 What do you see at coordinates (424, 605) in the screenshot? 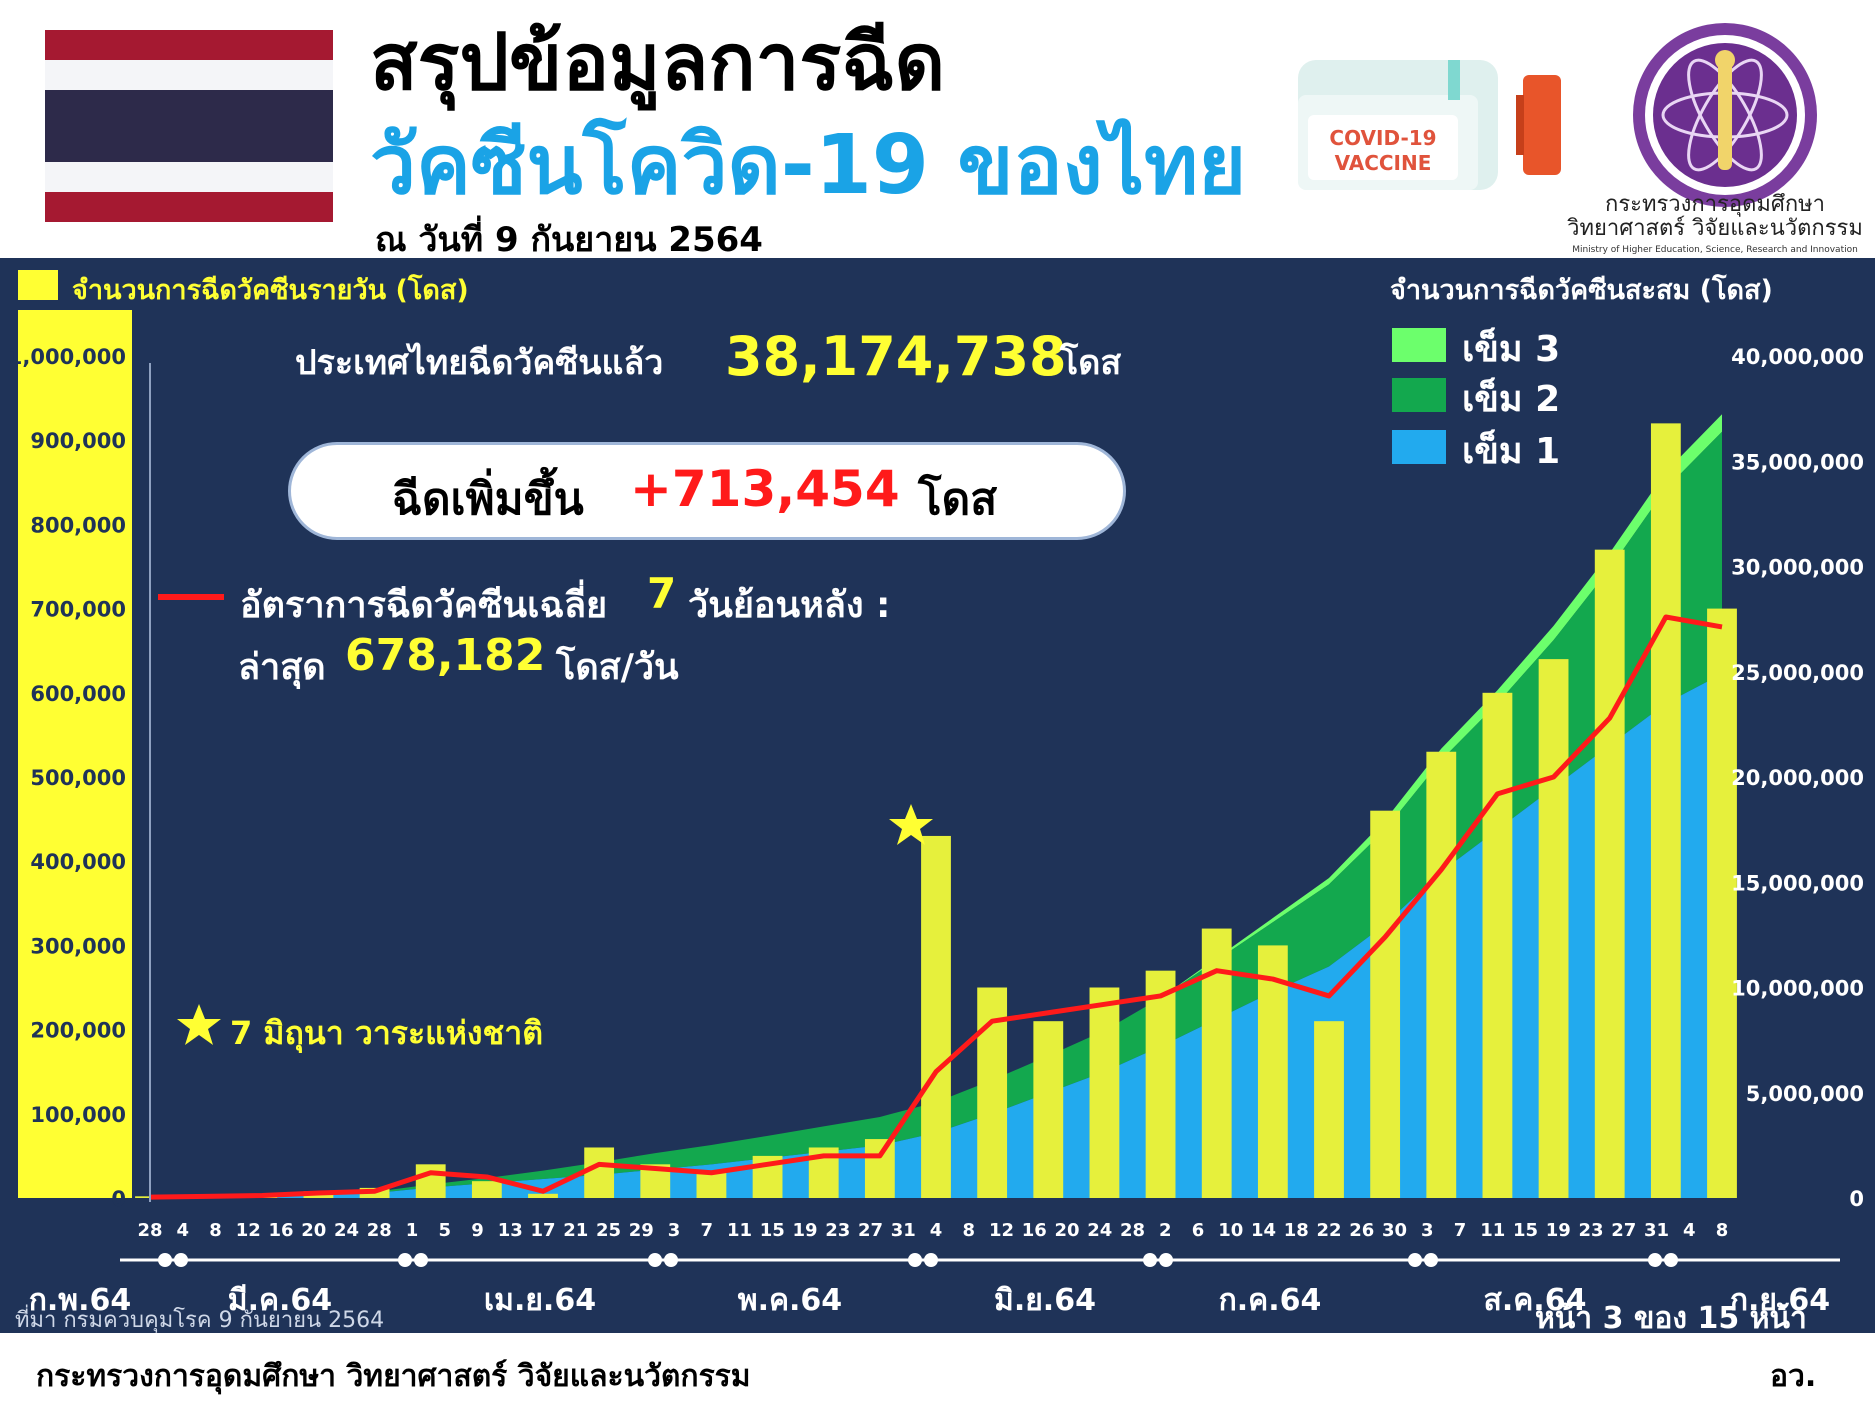
I see `avg-rate-label: อัตราการฉีดวัคซีนเฉลี่ย` at bounding box center [424, 605].